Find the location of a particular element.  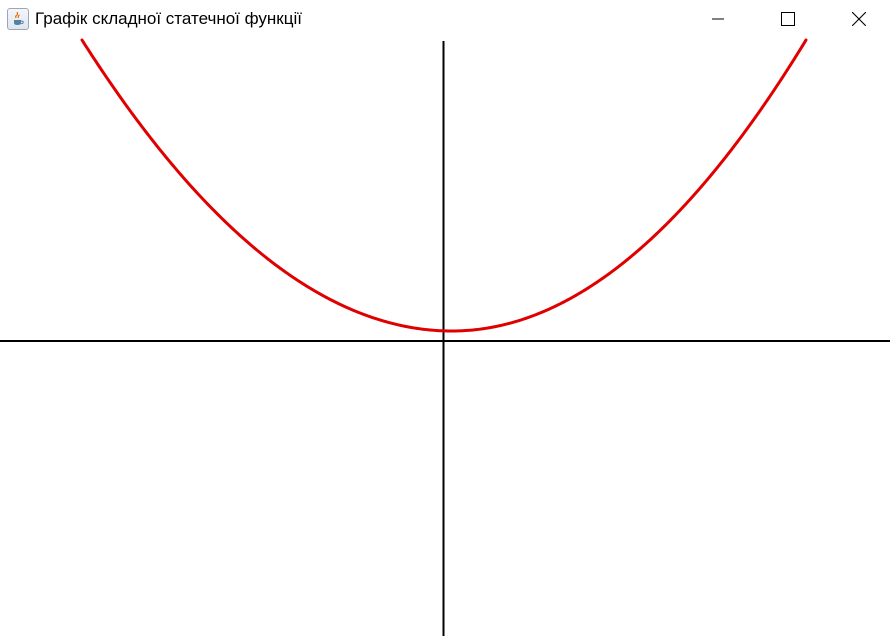

maximize-button is located at coordinates (788, 19).